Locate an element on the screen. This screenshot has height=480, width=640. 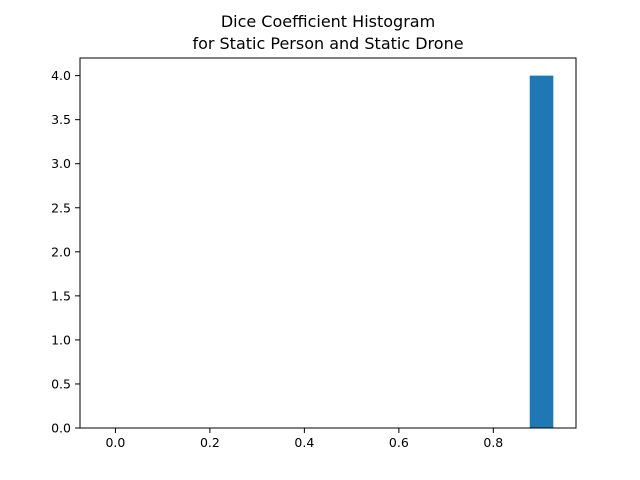
y-axis-ticks: 0.0 0.5 1.0 1.5 2.0 2.5 3.0 3.5 4.0 is located at coordinates (65, 252).